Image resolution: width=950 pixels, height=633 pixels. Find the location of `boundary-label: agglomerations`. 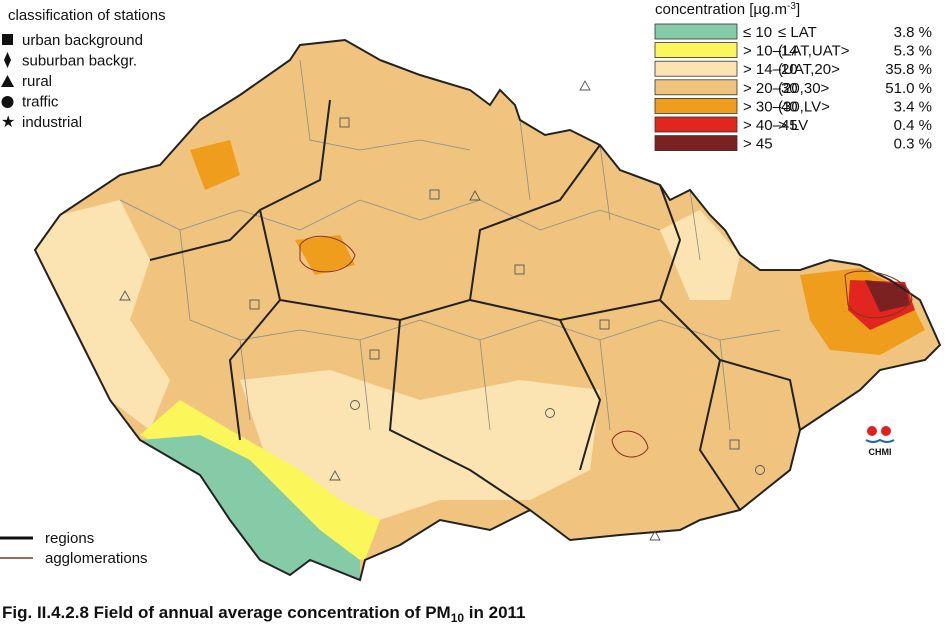

boundary-label: agglomerations is located at coordinates (96, 558).